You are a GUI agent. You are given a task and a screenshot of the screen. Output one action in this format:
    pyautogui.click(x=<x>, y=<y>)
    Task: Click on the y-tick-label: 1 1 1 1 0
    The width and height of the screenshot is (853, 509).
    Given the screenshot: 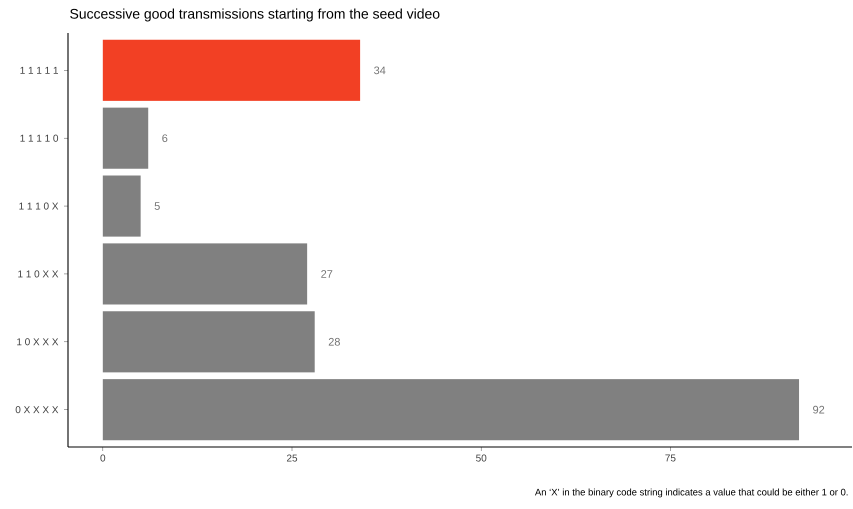 What is the action you would take?
    pyautogui.click(x=39, y=138)
    